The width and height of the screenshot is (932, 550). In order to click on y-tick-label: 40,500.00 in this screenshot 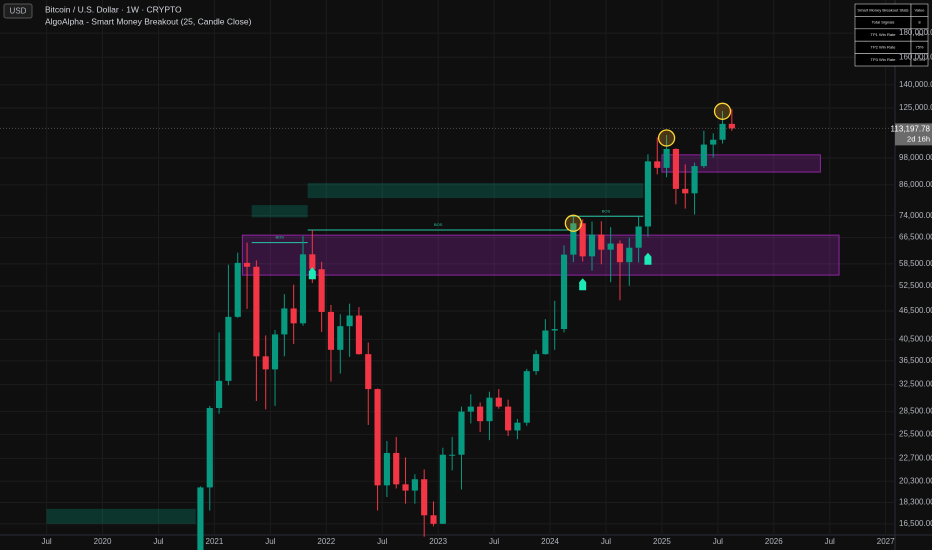, I will do `click(915, 339)`.